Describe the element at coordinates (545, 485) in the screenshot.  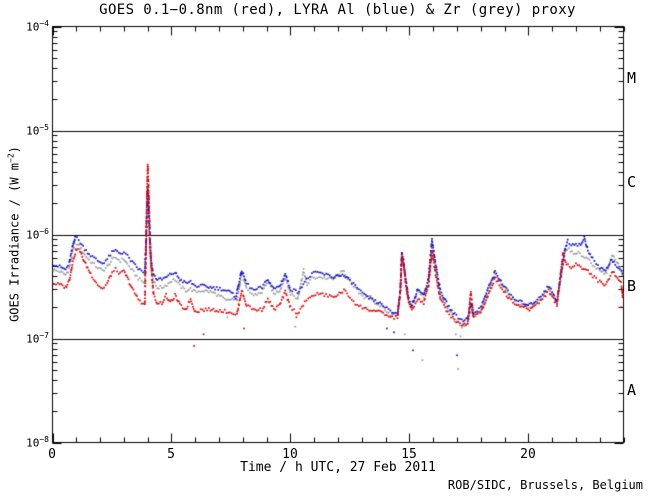
I see `credit-text: ROB/SIDC, Brussels, Belgium` at that location.